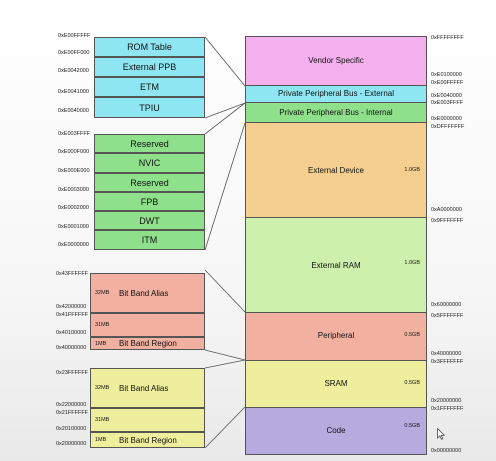 The height and width of the screenshot is (461, 496). What do you see at coordinates (73, 227) in the screenshot?
I see `address-label: 0xE0001000` at bounding box center [73, 227].